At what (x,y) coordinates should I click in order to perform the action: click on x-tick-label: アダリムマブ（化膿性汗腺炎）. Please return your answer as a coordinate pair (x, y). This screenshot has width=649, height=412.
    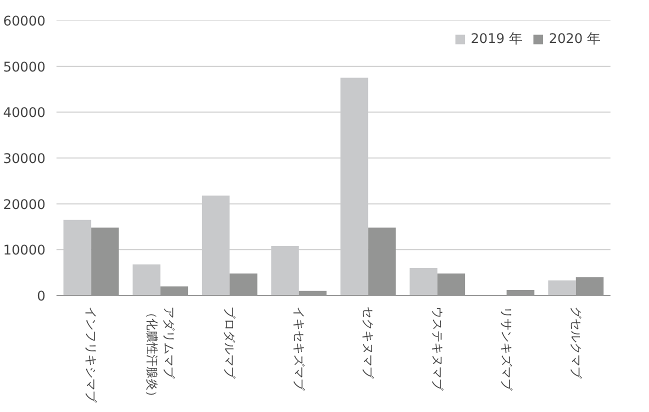
    Looking at the image, I should click on (160, 354).